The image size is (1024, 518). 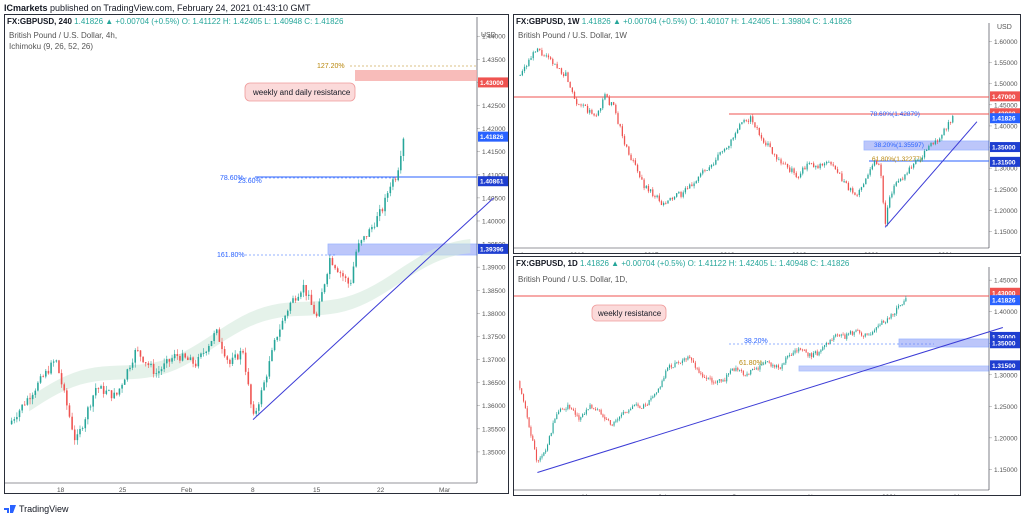 I want to click on symbol-timeframe: FX:GBPUSD, 1W, so click(x=548, y=21).